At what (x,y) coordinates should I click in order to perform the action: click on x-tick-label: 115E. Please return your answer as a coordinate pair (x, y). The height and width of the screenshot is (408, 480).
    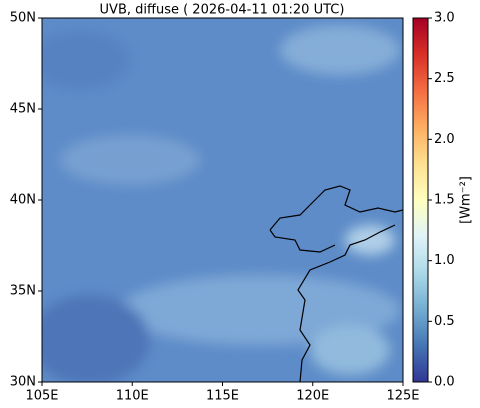
    Looking at the image, I should click on (222, 396).